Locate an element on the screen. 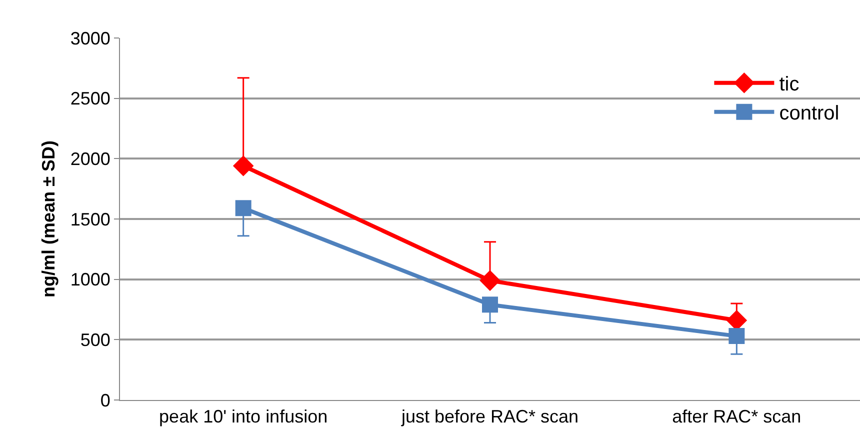 The height and width of the screenshot is (444, 860). legend-label: control is located at coordinates (809, 113).